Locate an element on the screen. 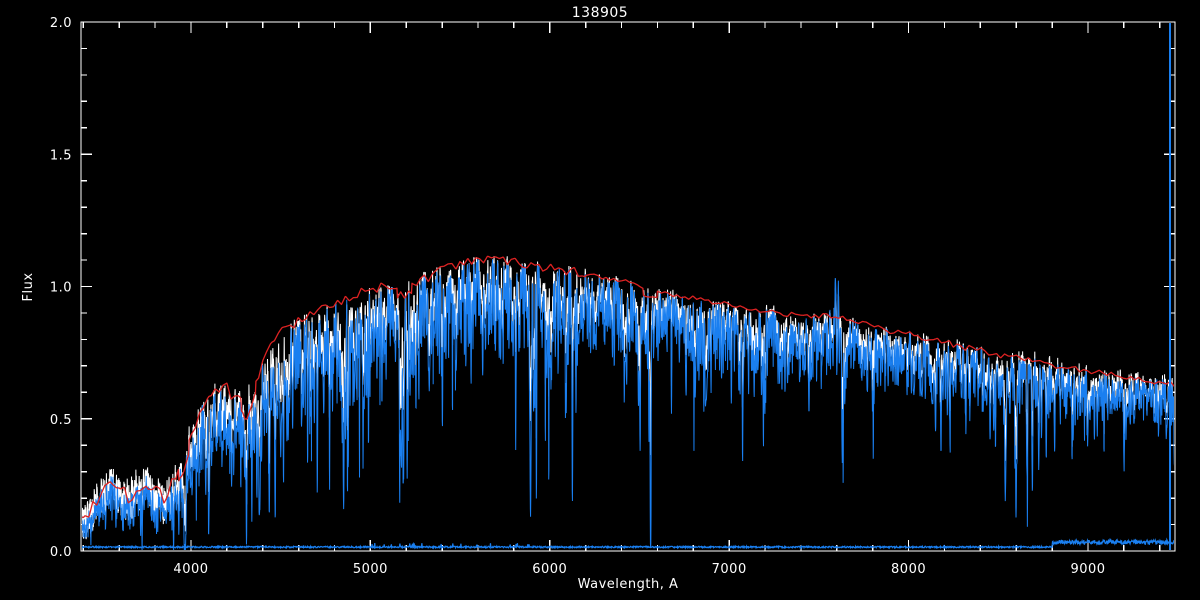 This screenshot has width=1200, height=600. x-tick-label: 7000 is located at coordinates (729, 569).